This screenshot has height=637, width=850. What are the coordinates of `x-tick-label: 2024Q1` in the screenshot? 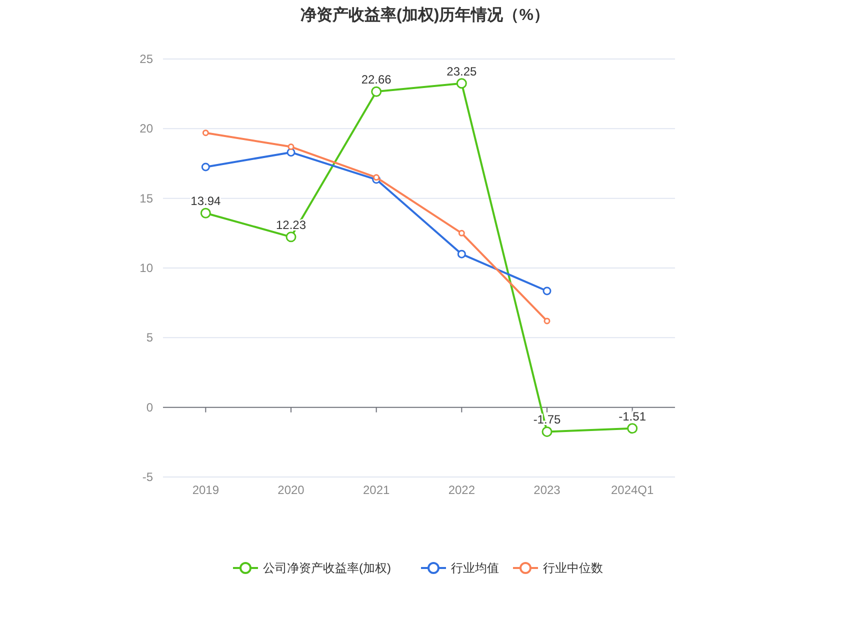 It's located at (632, 490).